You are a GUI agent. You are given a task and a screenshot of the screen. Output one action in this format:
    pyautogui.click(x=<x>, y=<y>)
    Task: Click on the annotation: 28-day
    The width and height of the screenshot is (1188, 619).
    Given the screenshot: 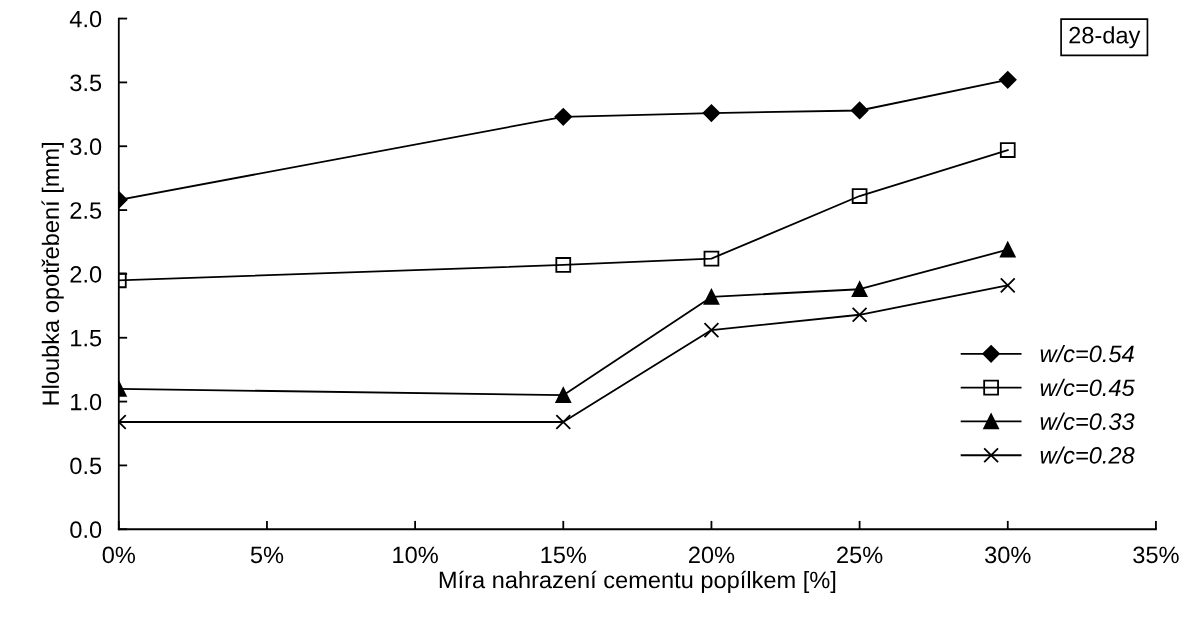 What is the action you would take?
    pyautogui.click(x=1105, y=37)
    